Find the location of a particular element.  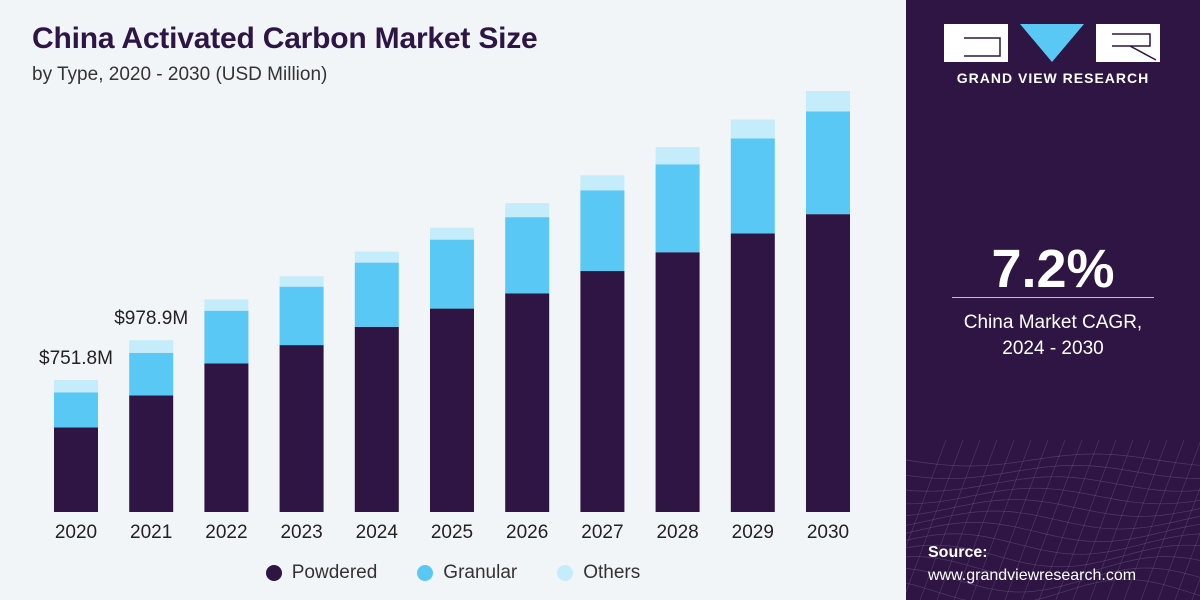

legend-item-powdered: Powdered is located at coordinates (321, 573).